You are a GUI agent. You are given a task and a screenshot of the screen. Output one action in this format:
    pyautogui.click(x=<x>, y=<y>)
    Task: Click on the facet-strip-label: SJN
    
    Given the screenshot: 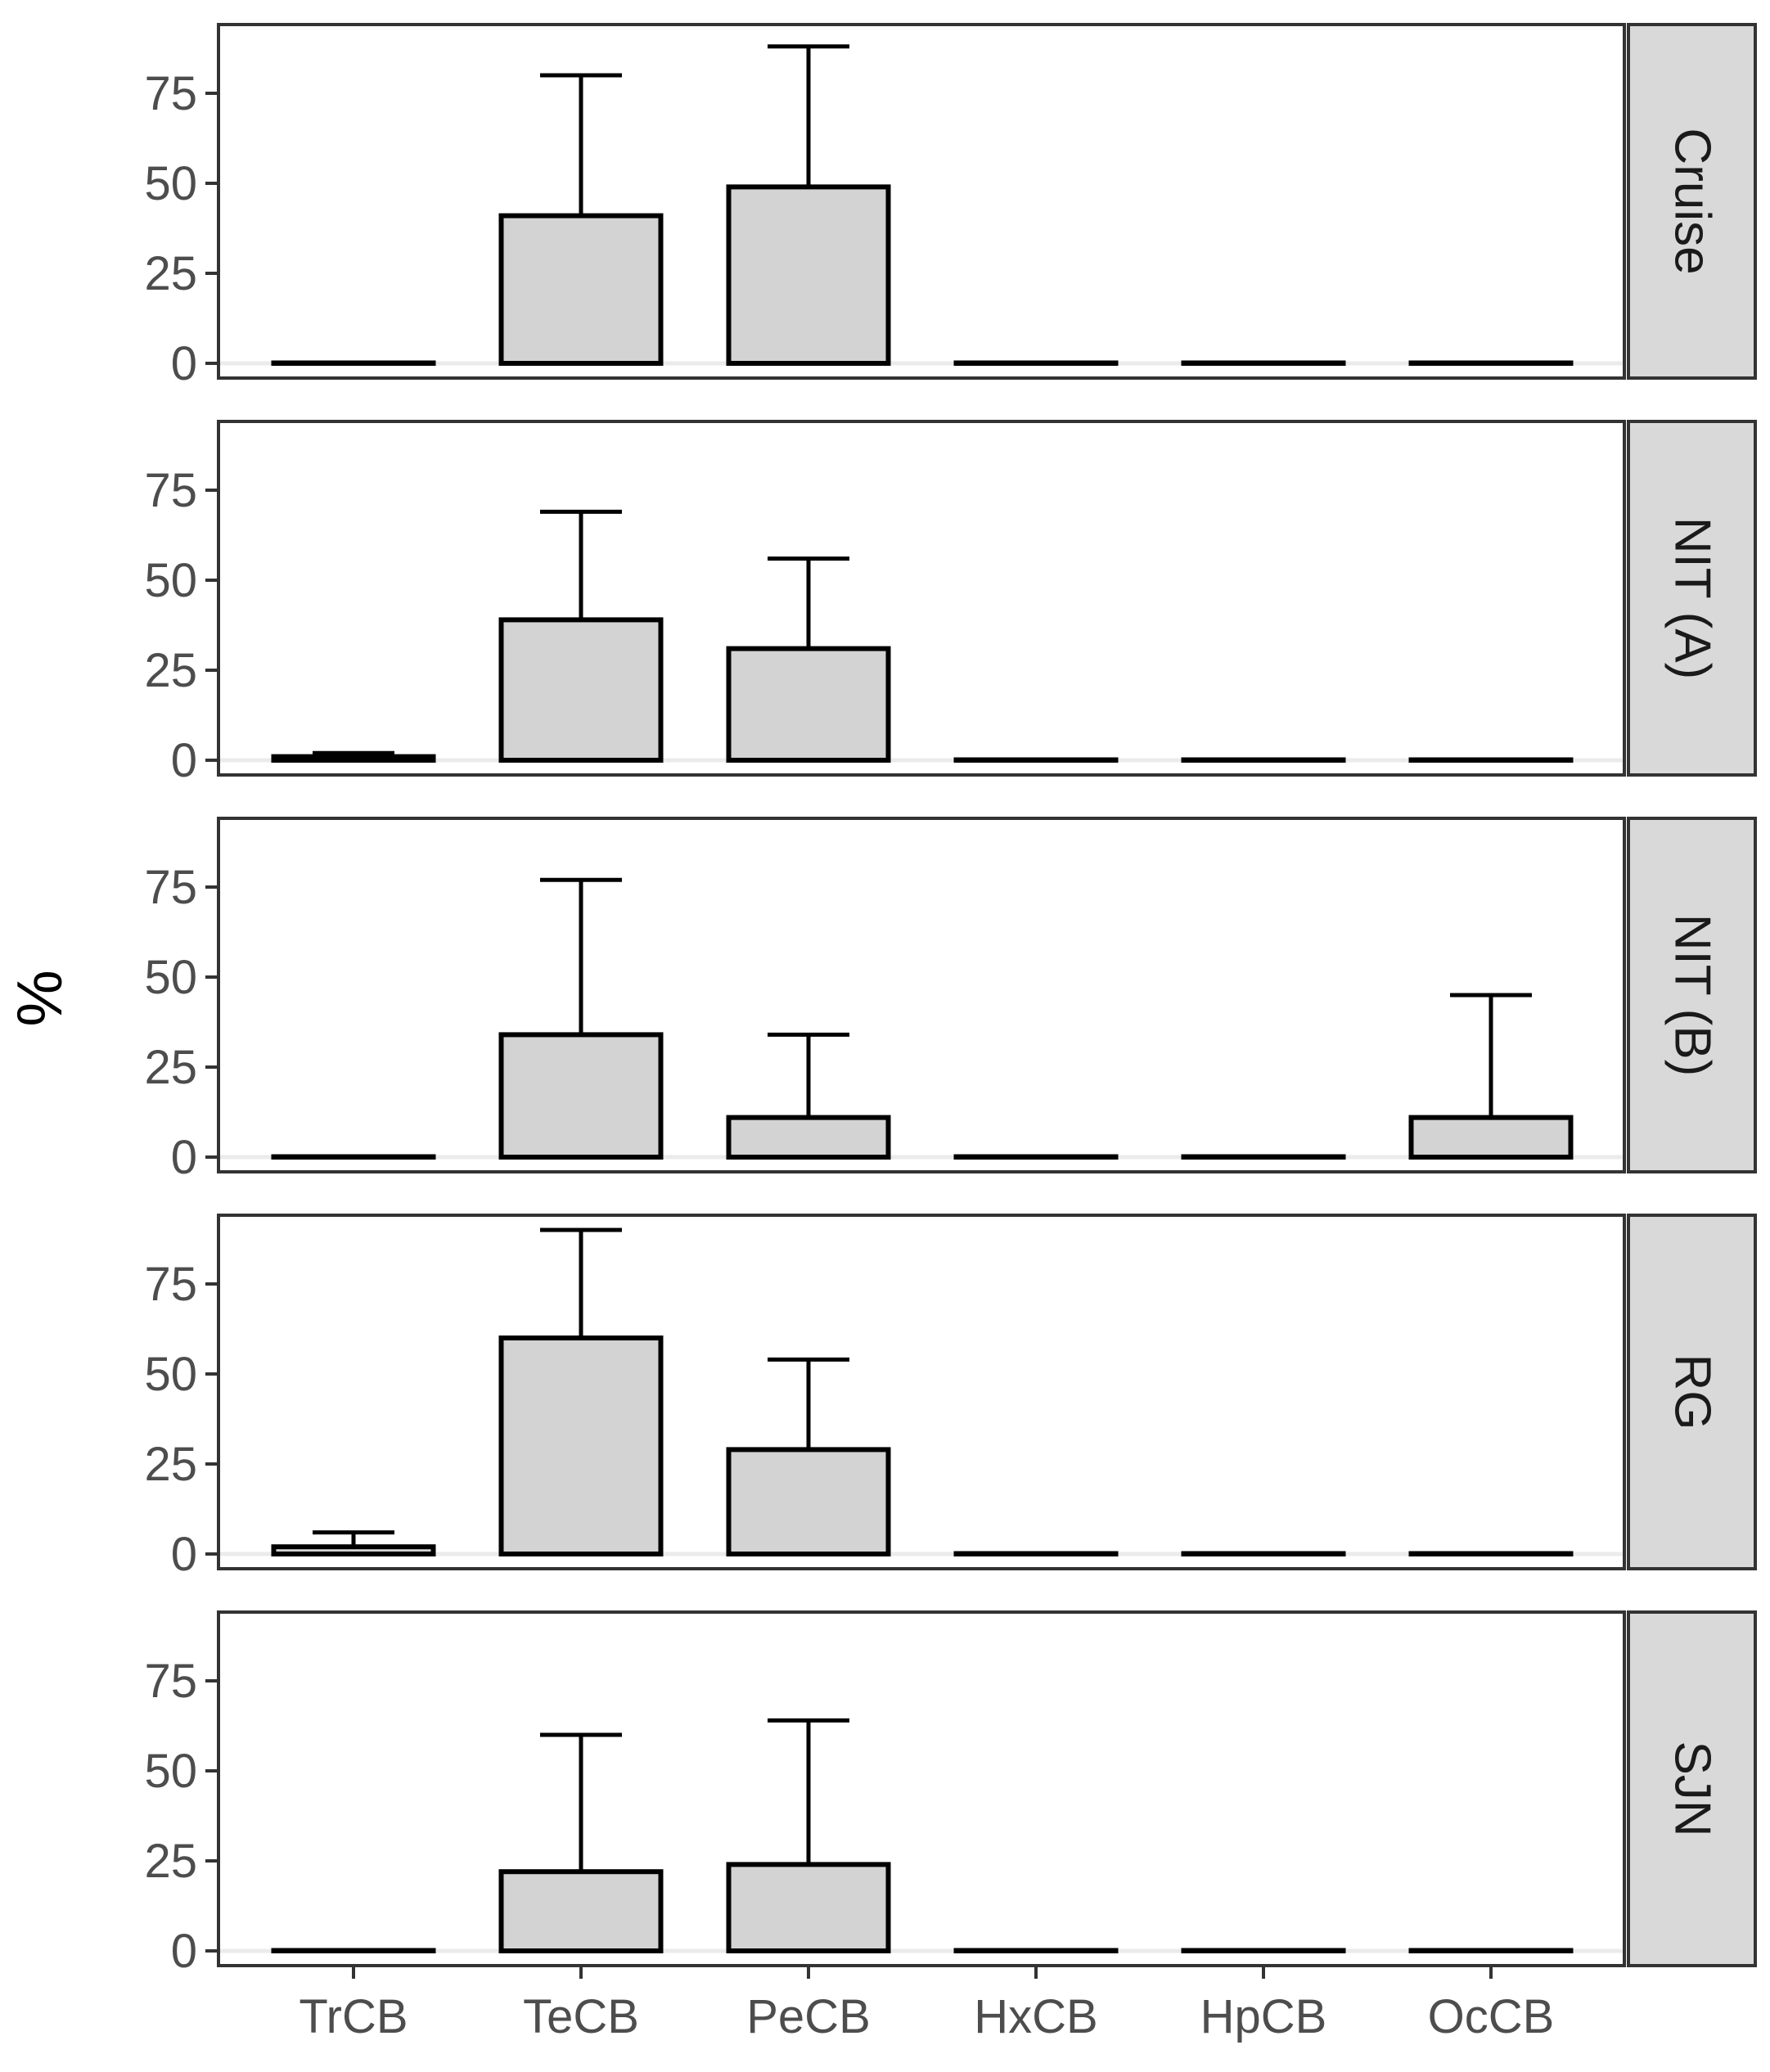 What is the action you would take?
    pyautogui.click(x=1692, y=1788)
    